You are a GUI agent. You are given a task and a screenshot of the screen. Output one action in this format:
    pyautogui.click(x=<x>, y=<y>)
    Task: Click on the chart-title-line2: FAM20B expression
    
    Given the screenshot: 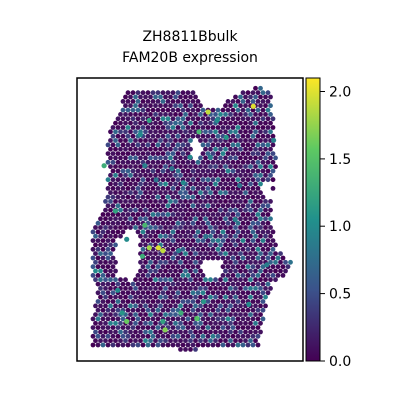 What is the action you would take?
    pyautogui.click(x=190, y=58)
    